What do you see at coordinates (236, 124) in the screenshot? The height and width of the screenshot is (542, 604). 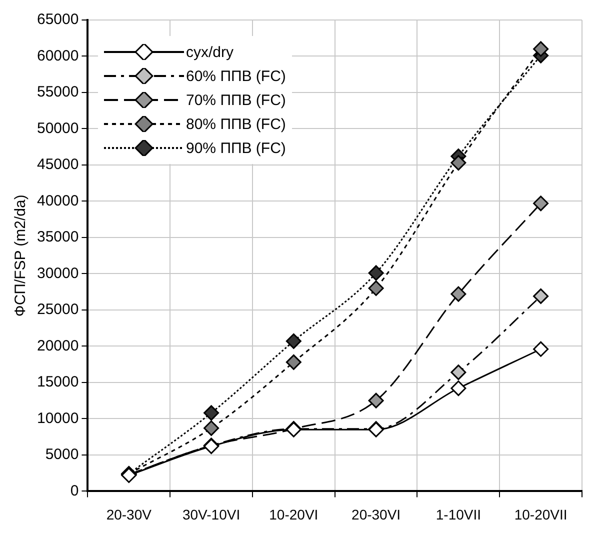 I see `legend-label: 80% ППВ (FC)` at bounding box center [236, 124].